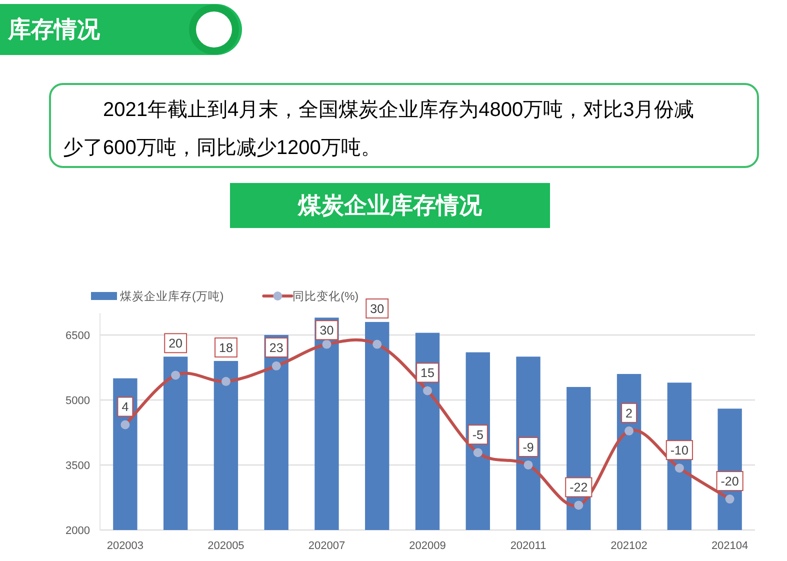 This screenshot has width=787, height=561. What do you see at coordinates (78, 531) in the screenshot?
I see `y-tick-label: 2000` at bounding box center [78, 531].